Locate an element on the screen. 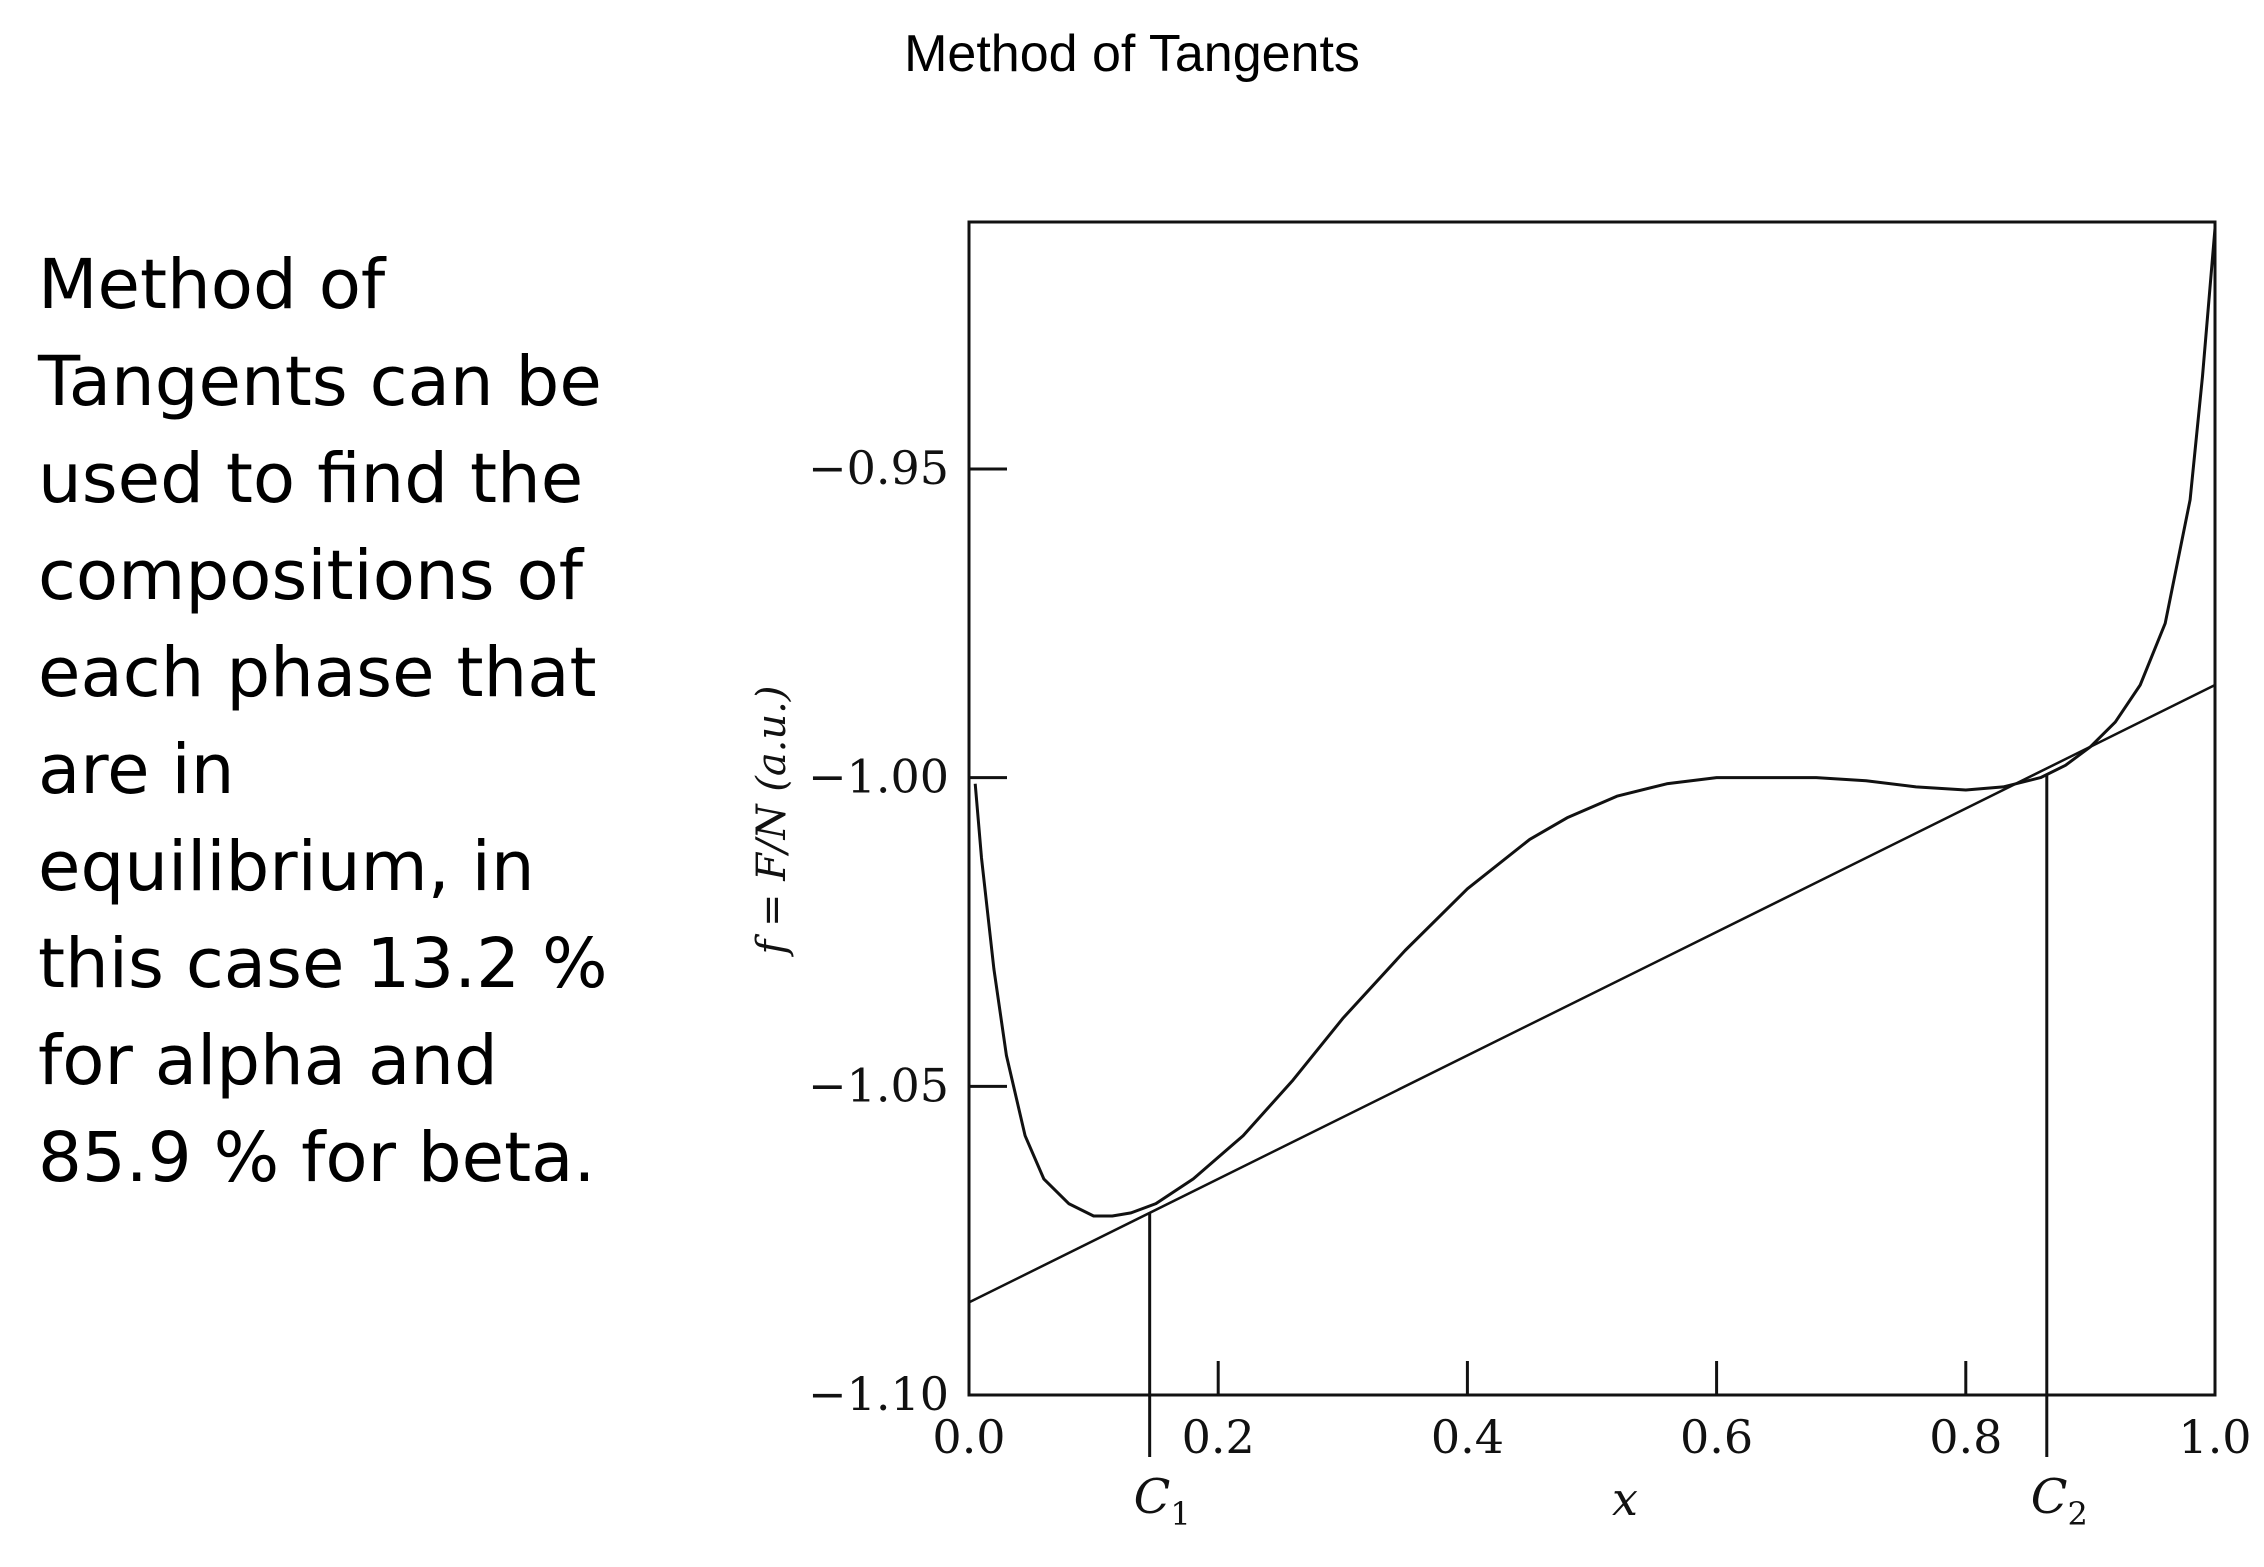 The height and width of the screenshot is (1567, 2264). y-axis-label: f = F/N (a.u.) is located at coordinates (772, 822).